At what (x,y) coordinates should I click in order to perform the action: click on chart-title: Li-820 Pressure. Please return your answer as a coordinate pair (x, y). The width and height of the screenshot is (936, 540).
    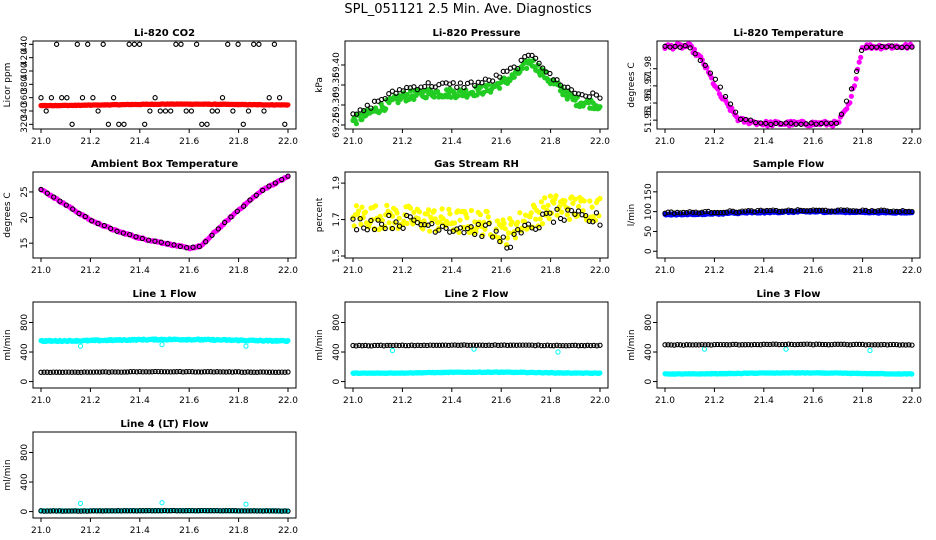
    Looking at the image, I should click on (476, 33).